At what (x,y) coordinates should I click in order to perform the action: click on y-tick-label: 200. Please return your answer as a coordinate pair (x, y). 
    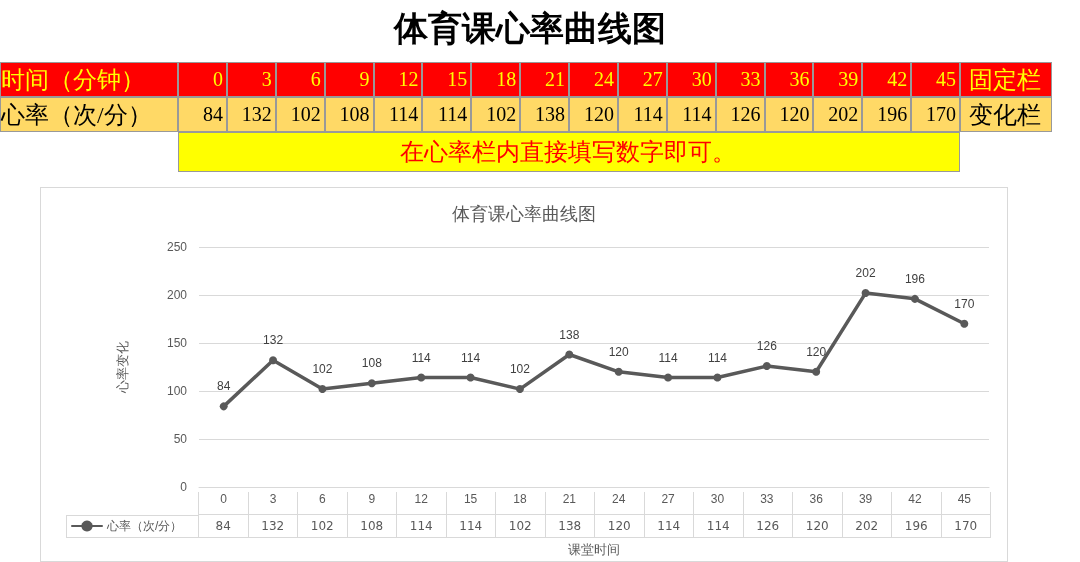
    Looking at the image, I should click on (177, 295).